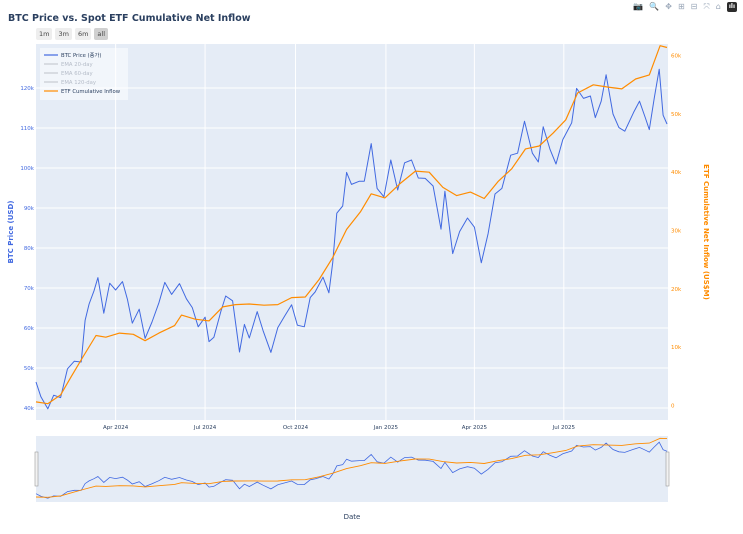 This screenshot has height=534, width=743. Describe the element at coordinates (29, 369) in the screenshot. I see `y-tick-label: 50k` at that location.